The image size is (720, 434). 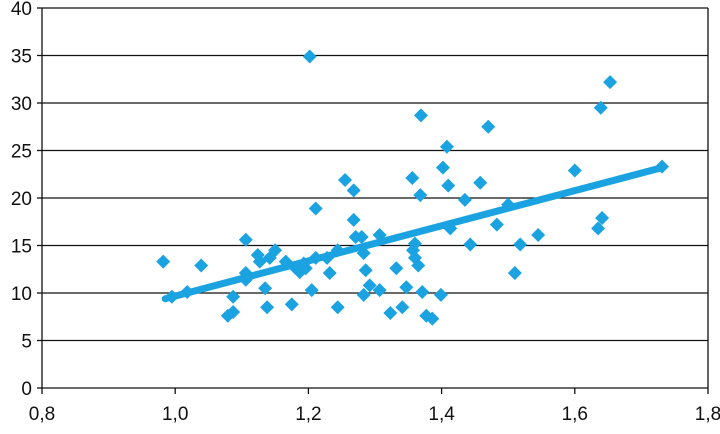 What do you see at coordinates (42, 414) in the screenshot?
I see `x-tick-label: 0,8` at bounding box center [42, 414].